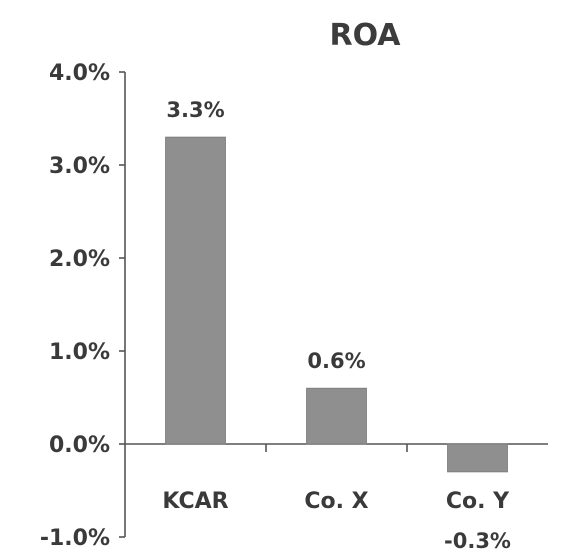 The image size is (565, 555). What do you see at coordinates (79, 445) in the screenshot?
I see `y-tick-label: 0.0%` at bounding box center [79, 445].